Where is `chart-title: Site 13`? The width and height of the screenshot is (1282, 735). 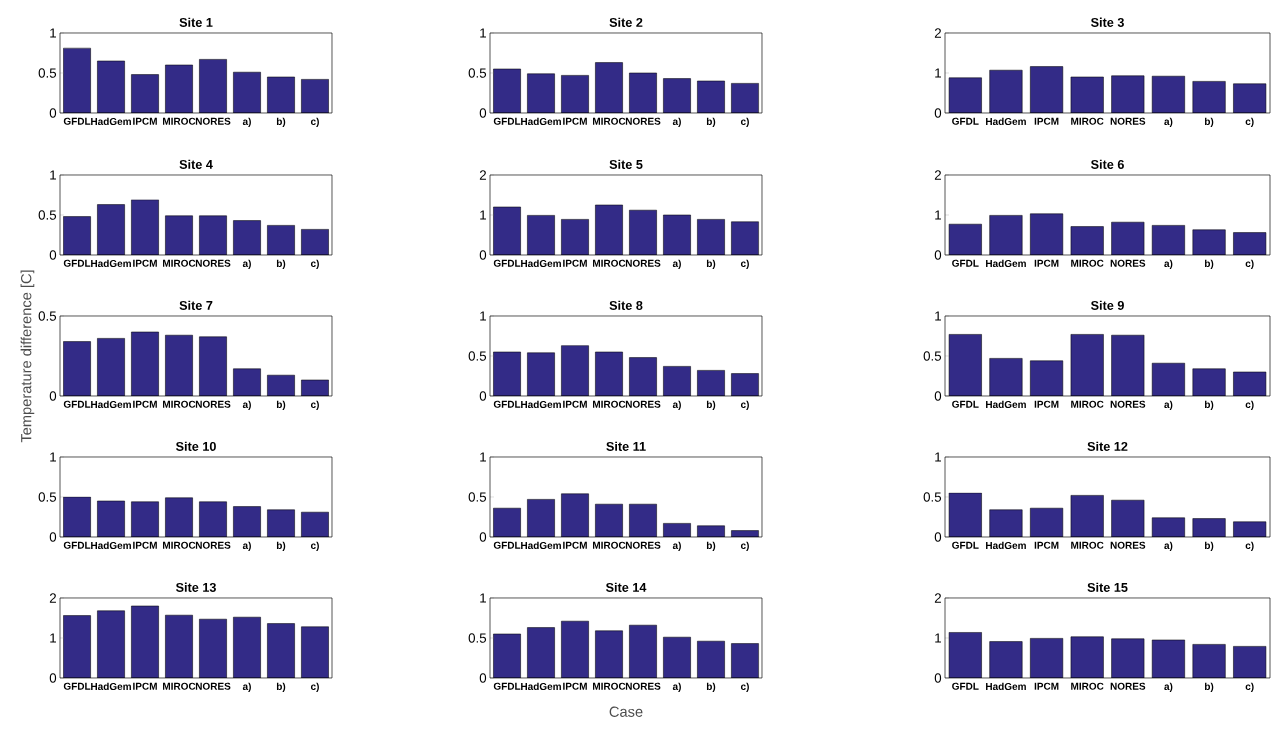 chart-title: Site 13 is located at coordinates (195, 587).